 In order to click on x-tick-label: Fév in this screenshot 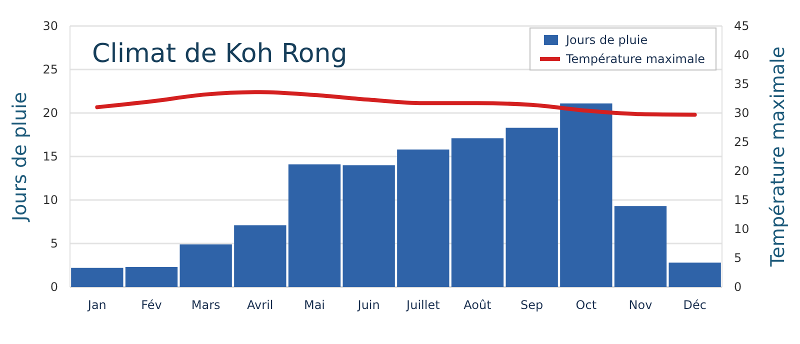, I will do `click(151, 305)`.